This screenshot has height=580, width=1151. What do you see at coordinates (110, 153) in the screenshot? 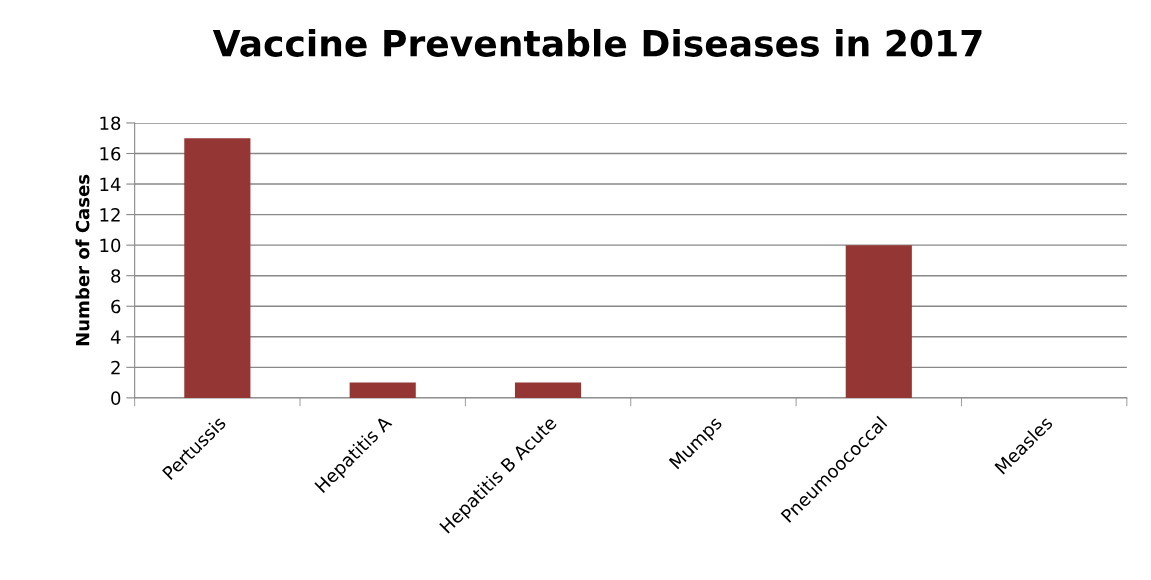
I see `y-tick-label: 16` at bounding box center [110, 153].